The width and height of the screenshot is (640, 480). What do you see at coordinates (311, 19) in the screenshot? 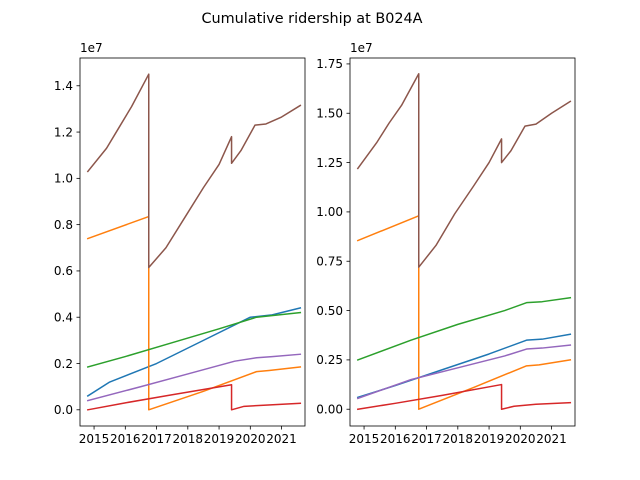
I see `figure-title: Cumulative ridership at B024A` at bounding box center [311, 19].